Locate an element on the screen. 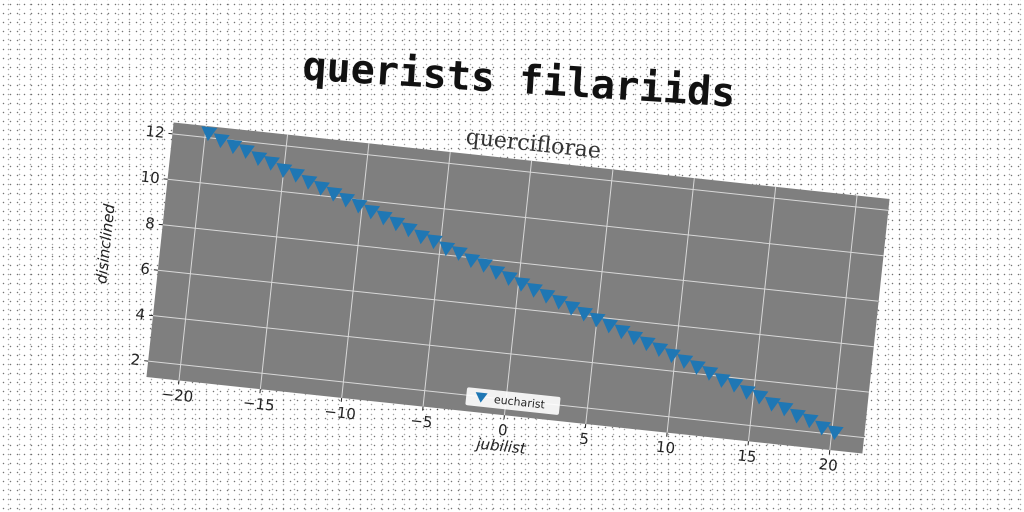  y-axis-label: disinclined is located at coordinates (105, 244).